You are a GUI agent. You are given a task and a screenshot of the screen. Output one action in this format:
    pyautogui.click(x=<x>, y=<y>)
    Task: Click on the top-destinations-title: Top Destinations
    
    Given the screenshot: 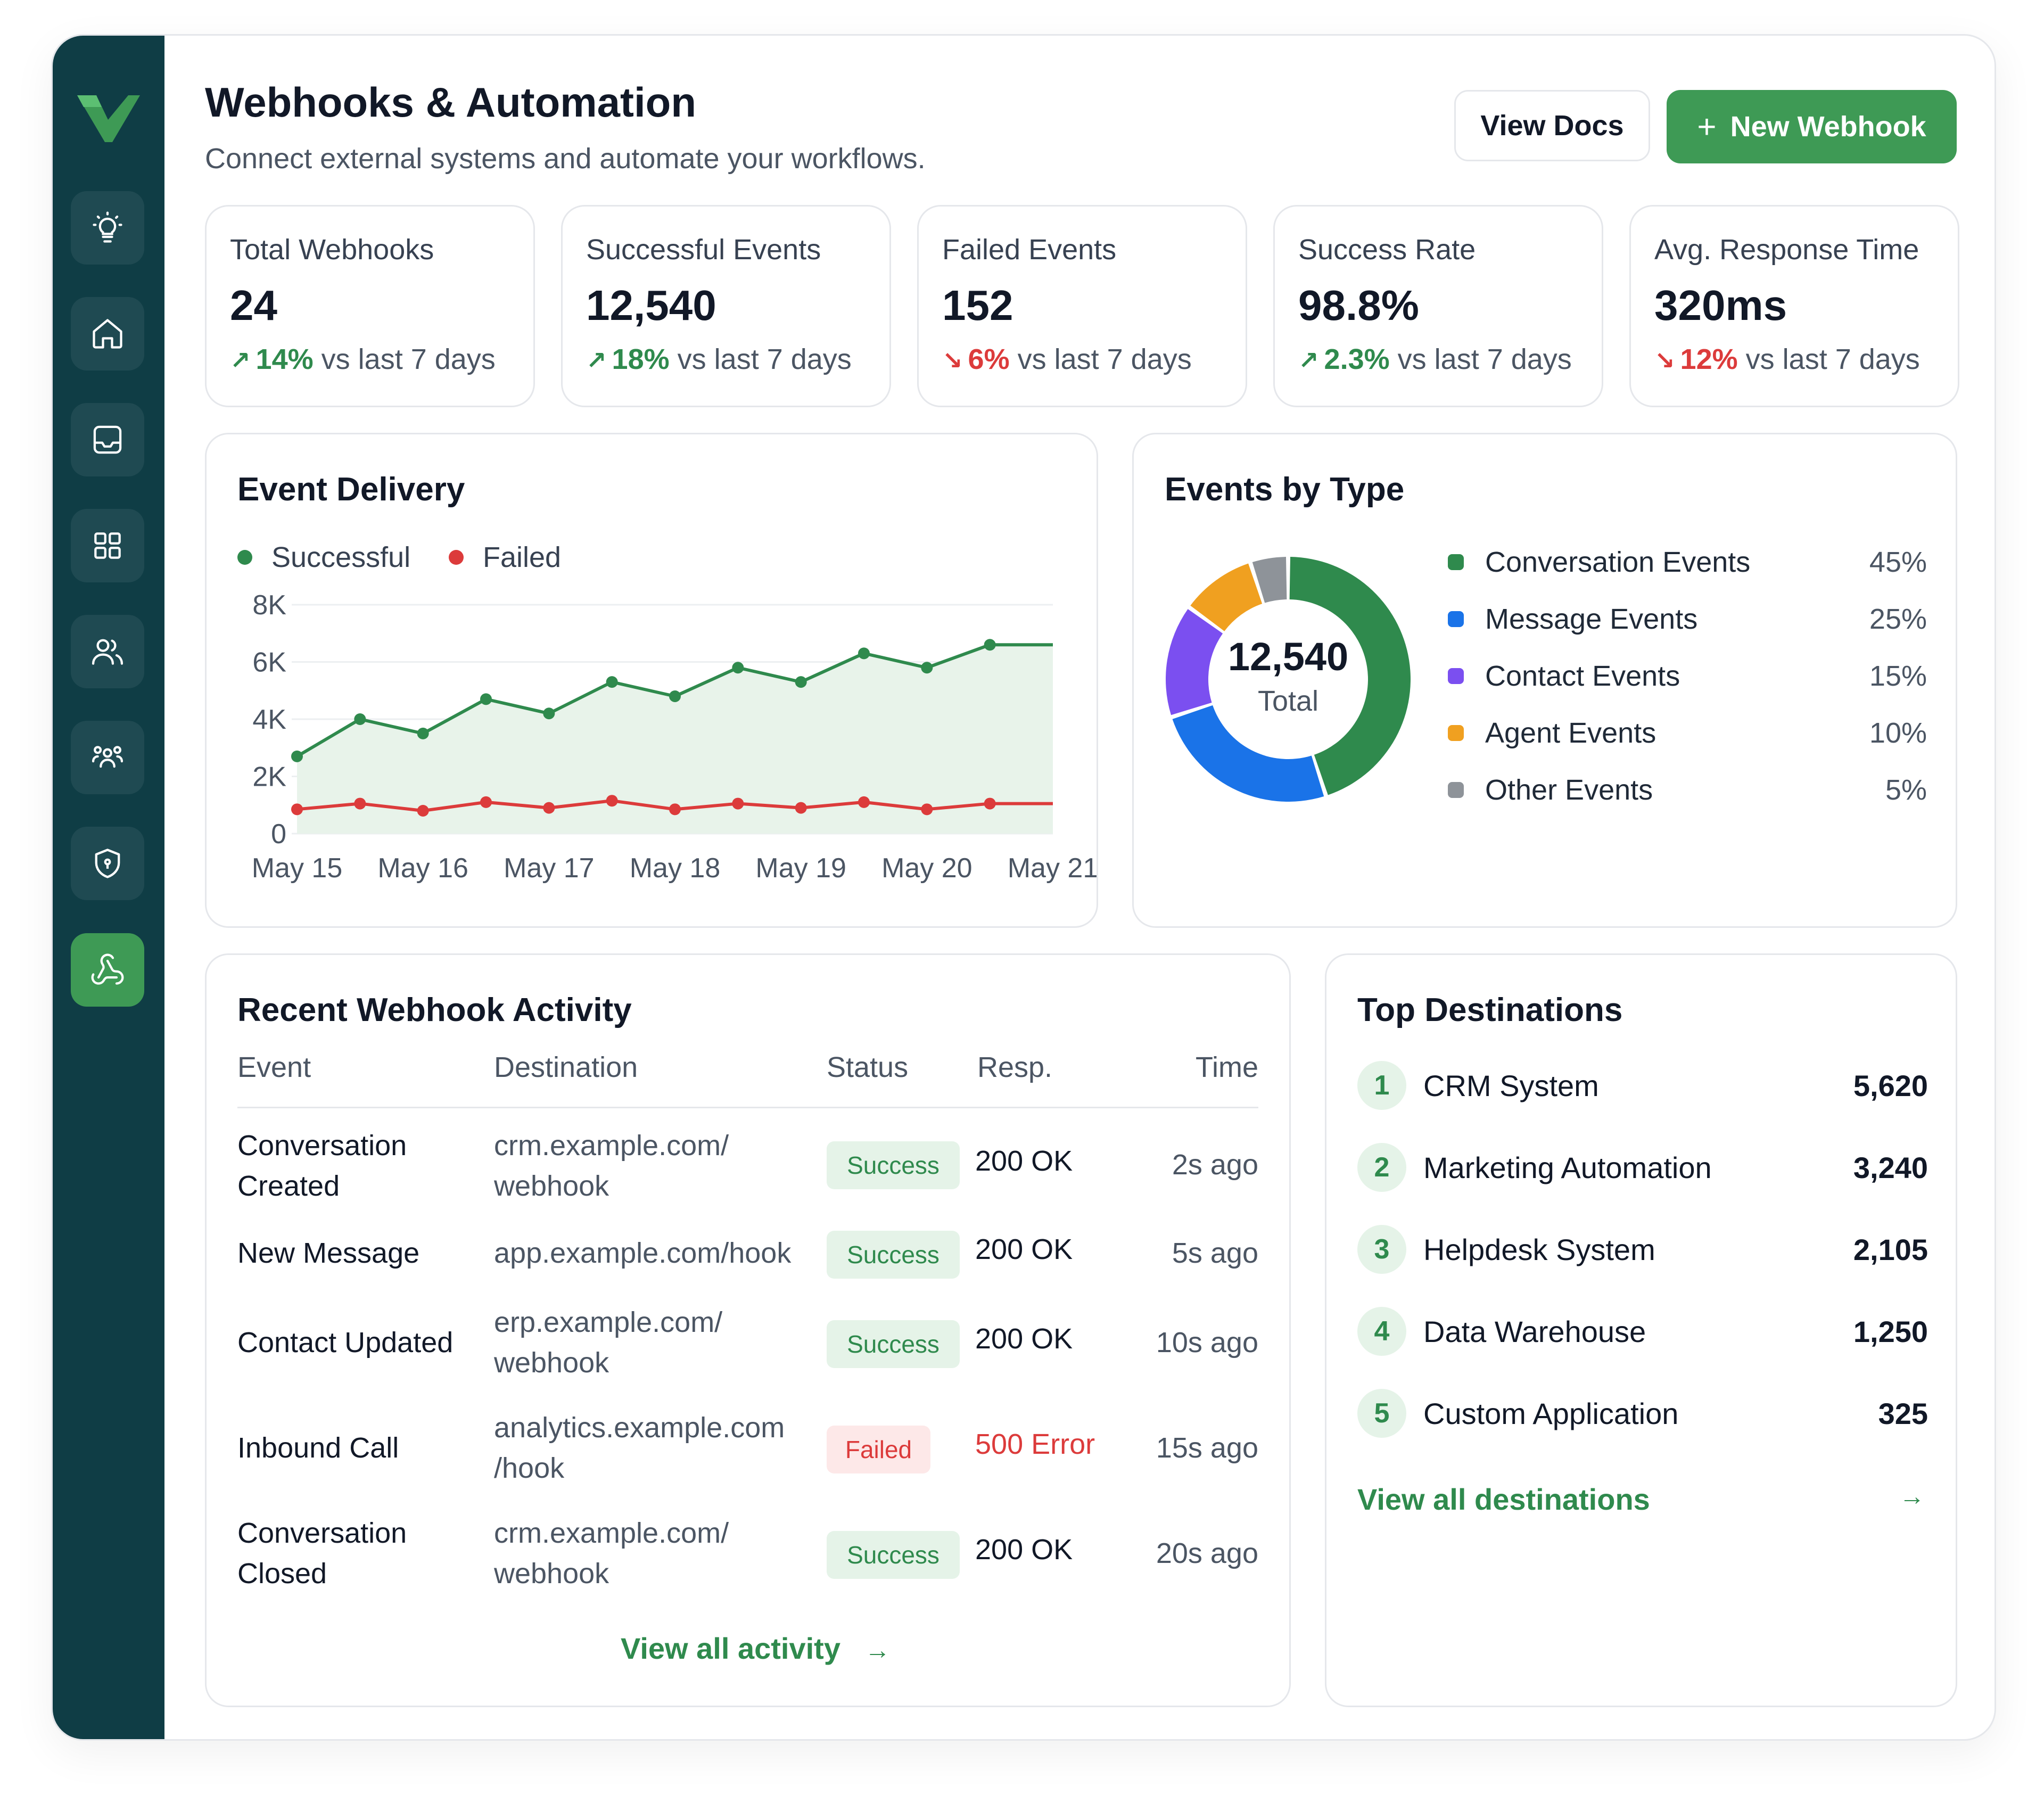 What is the action you would take?
    pyautogui.click(x=1490, y=1010)
    